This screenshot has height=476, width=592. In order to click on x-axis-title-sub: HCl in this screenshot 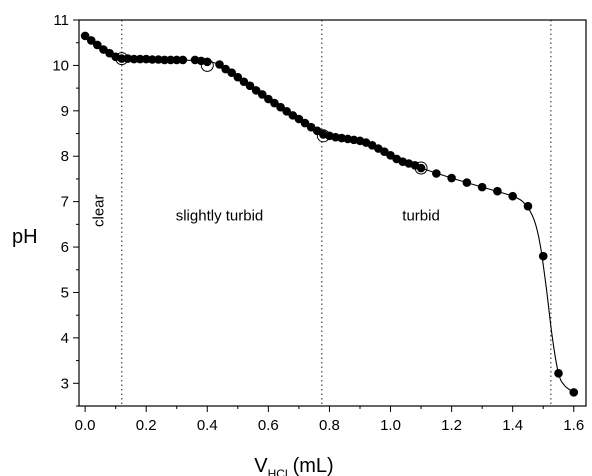, I will do `click(278, 471)`.